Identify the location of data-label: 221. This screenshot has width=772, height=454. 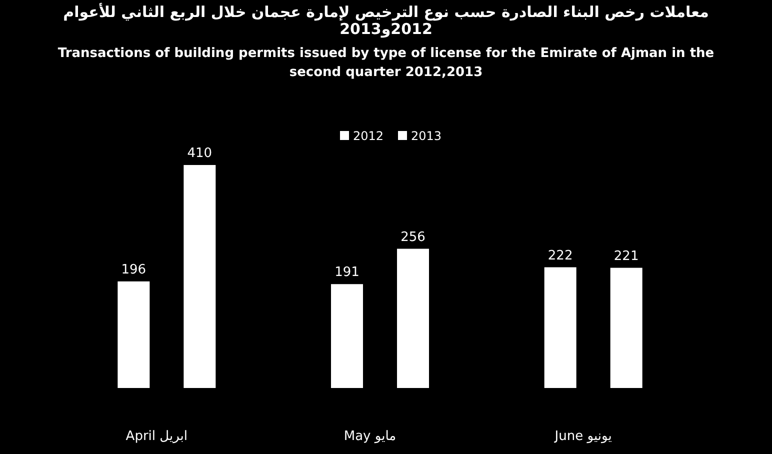
(626, 256).